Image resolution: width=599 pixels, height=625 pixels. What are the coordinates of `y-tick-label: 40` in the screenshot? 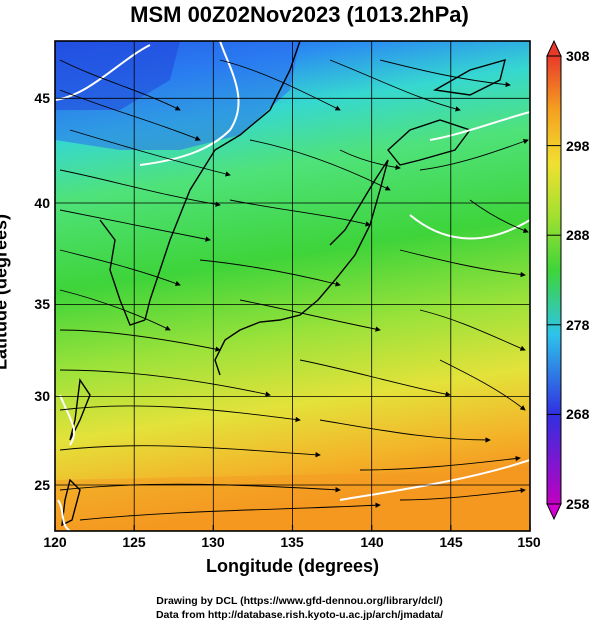 It's located at (42, 203).